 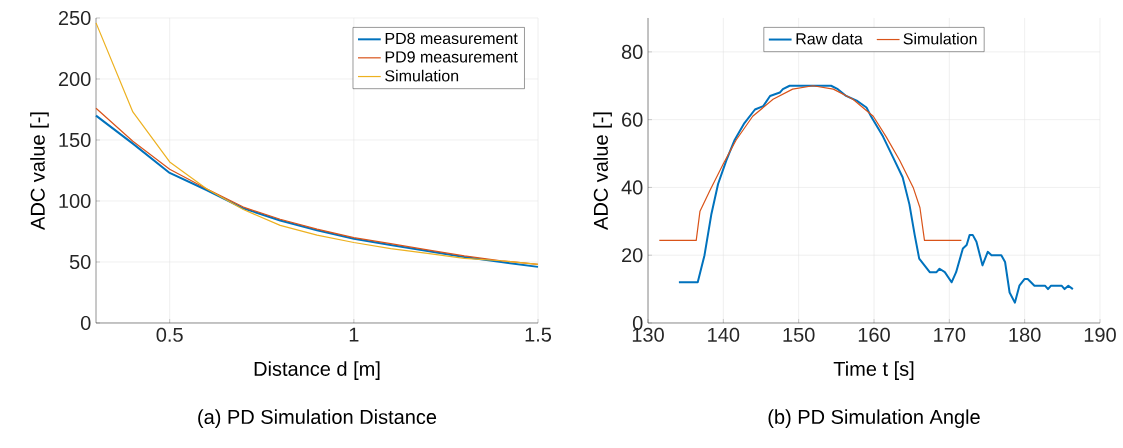 What do you see at coordinates (1100, 334) in the screenshot?
I see `x-tick-label: 190` at bounding box center [1100, 334].